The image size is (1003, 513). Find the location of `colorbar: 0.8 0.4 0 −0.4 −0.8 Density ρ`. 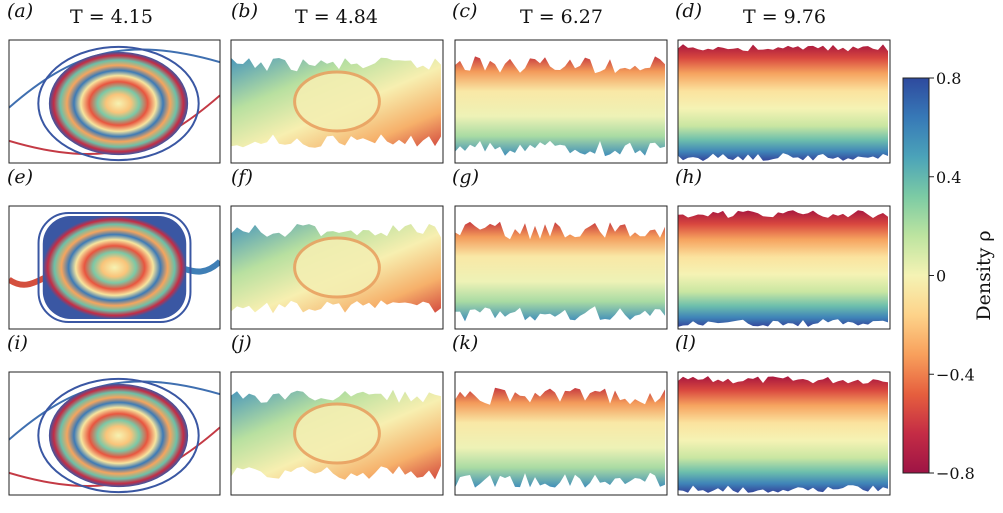

colorbar: 0.8 0.4 0 −0.4 −0.8 Density ρ is located at coordinates (948, 276).